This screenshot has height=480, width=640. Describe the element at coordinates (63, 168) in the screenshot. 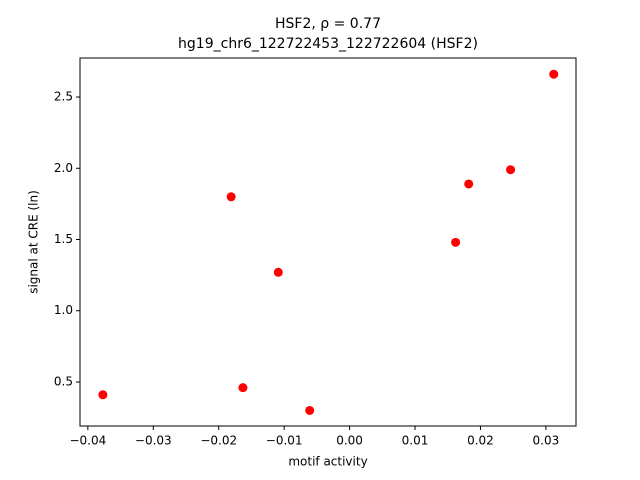

I see `y-tick-label: 2.0` at that location.